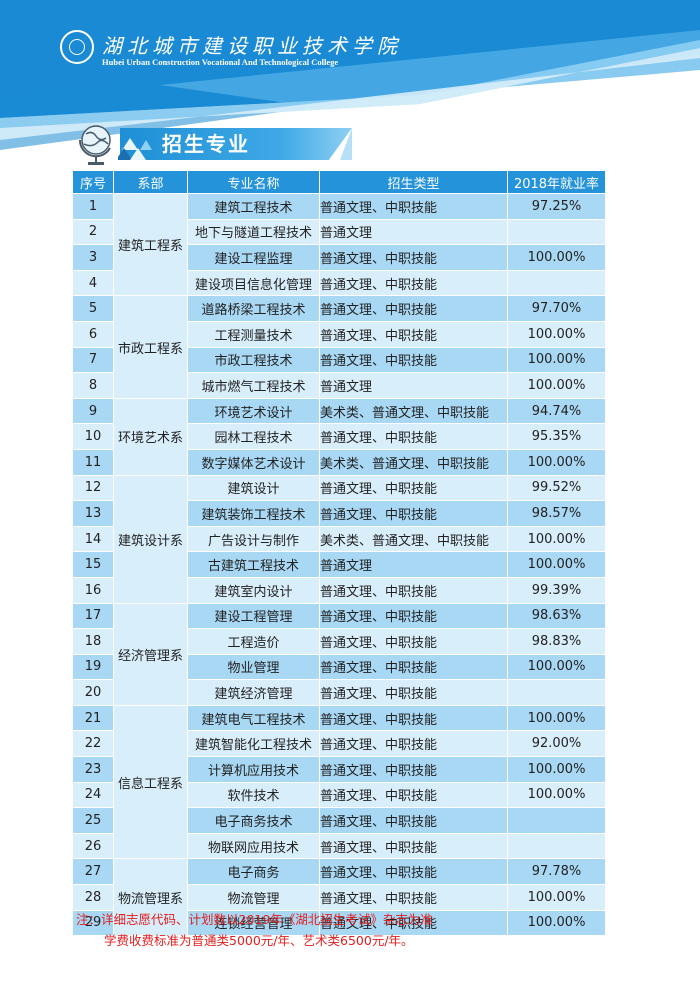 This screenshot has height=984, width=700. I want to click on major-name: 建筑智能化工程技术, so click(253, 744).